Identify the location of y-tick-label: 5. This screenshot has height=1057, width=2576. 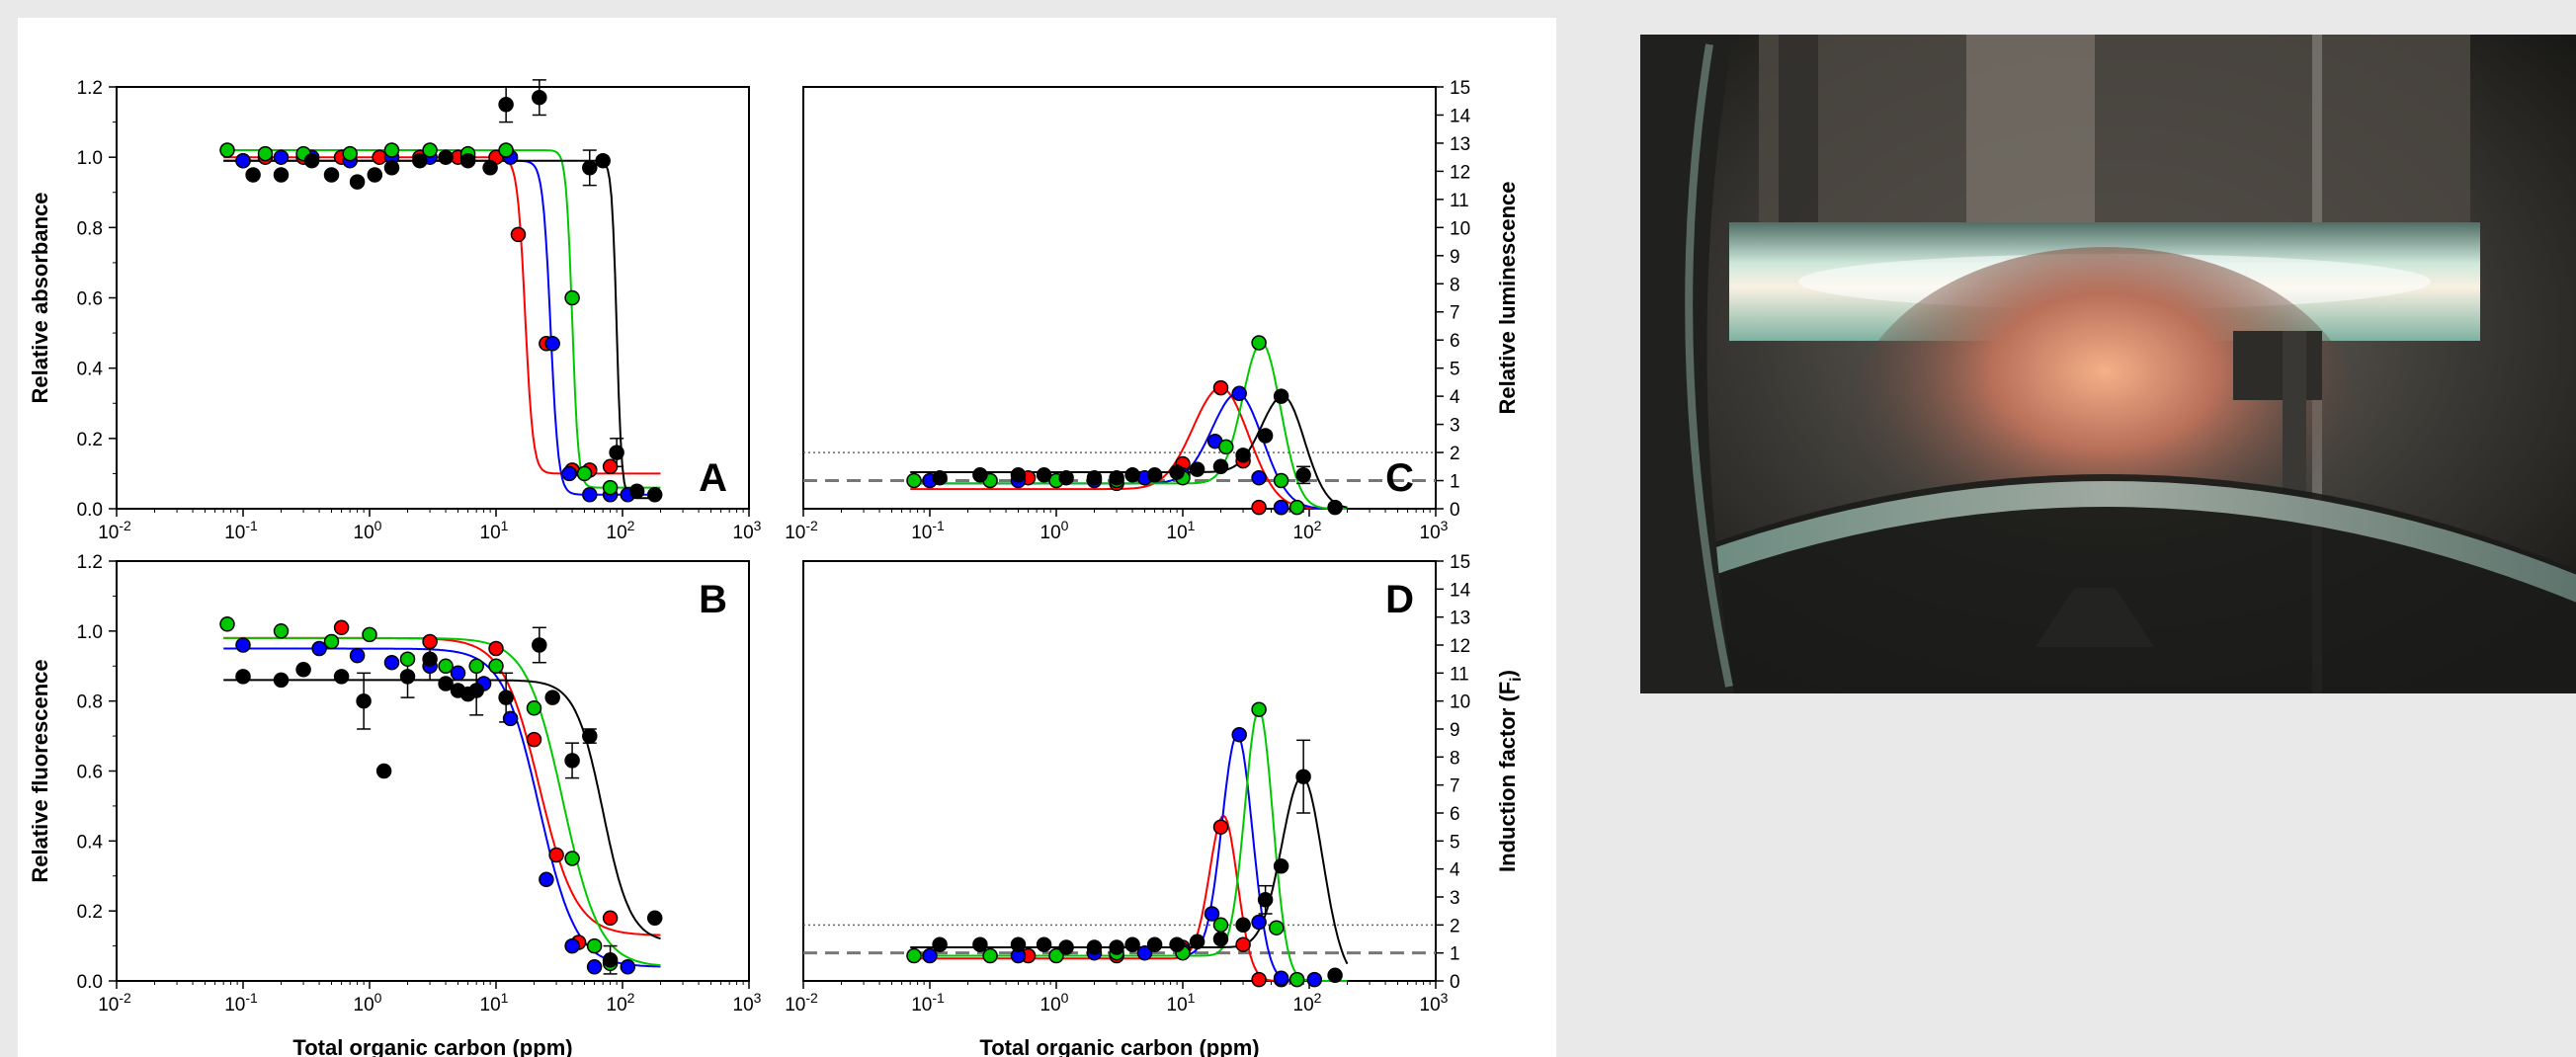
(1455, 842).